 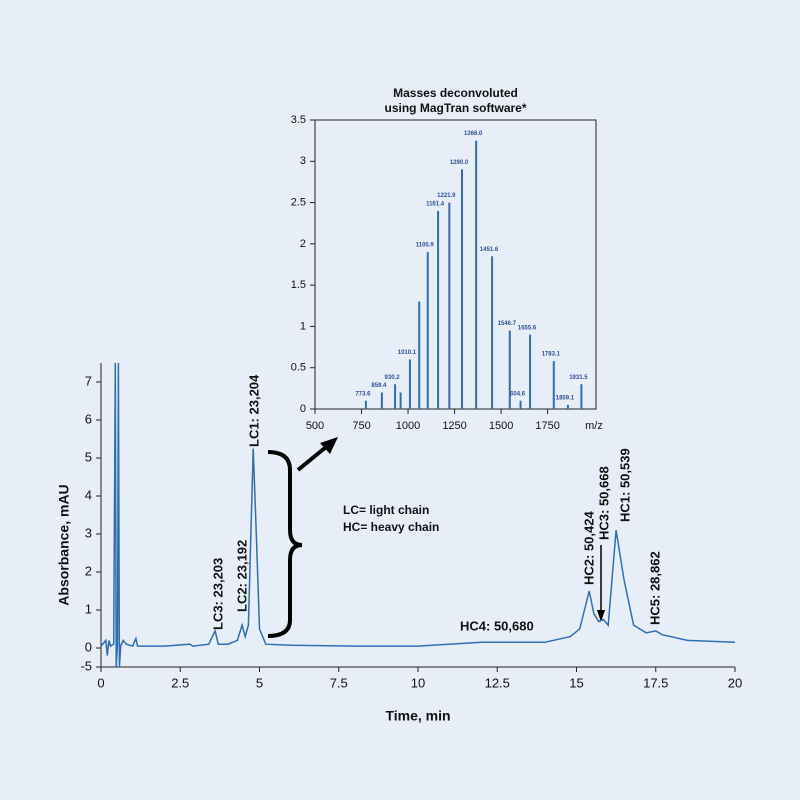 What do you see at coordinates (497, 682) in the screenshot?
I see `x-tick-label: 12.5` at bounding box center [497, 682].